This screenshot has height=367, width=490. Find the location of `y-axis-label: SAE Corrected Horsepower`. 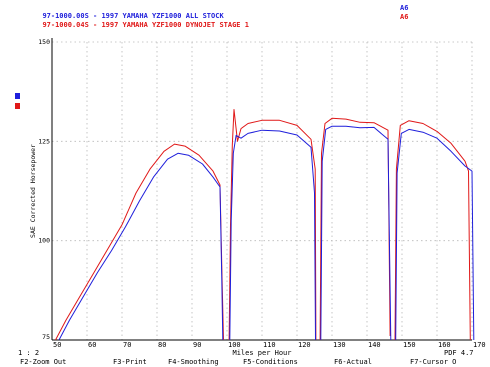

y-axis-label: SAE Corrected Horsepower is located at coordinates (33, 191).